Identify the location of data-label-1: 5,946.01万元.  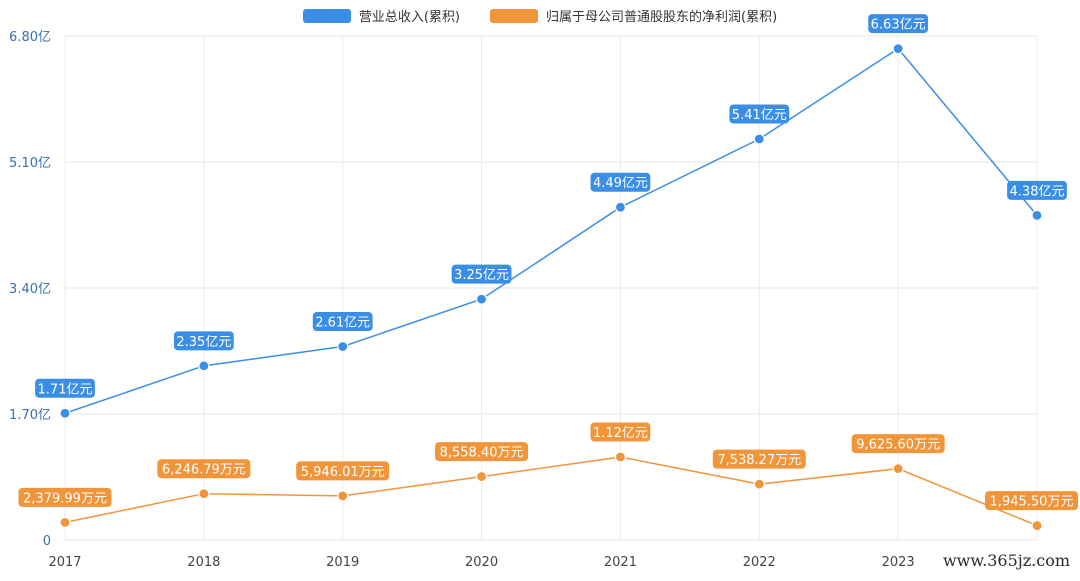
(343, 472).